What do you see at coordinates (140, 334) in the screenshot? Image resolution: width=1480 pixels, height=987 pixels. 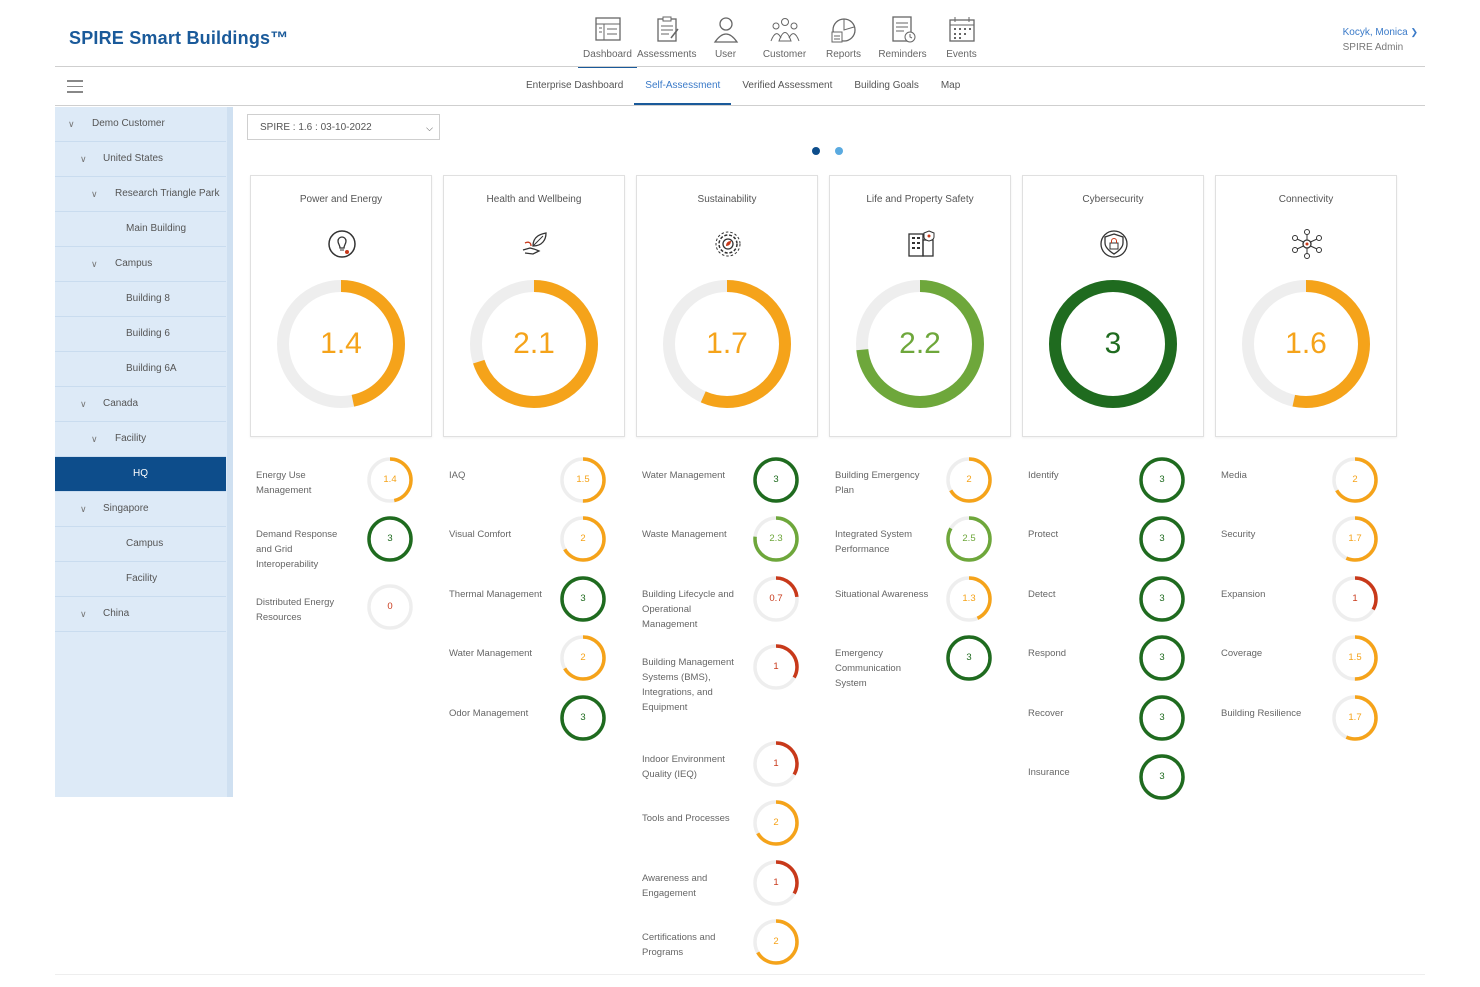 I see `tree-item: Building 6` at bounding box center [140, 334].